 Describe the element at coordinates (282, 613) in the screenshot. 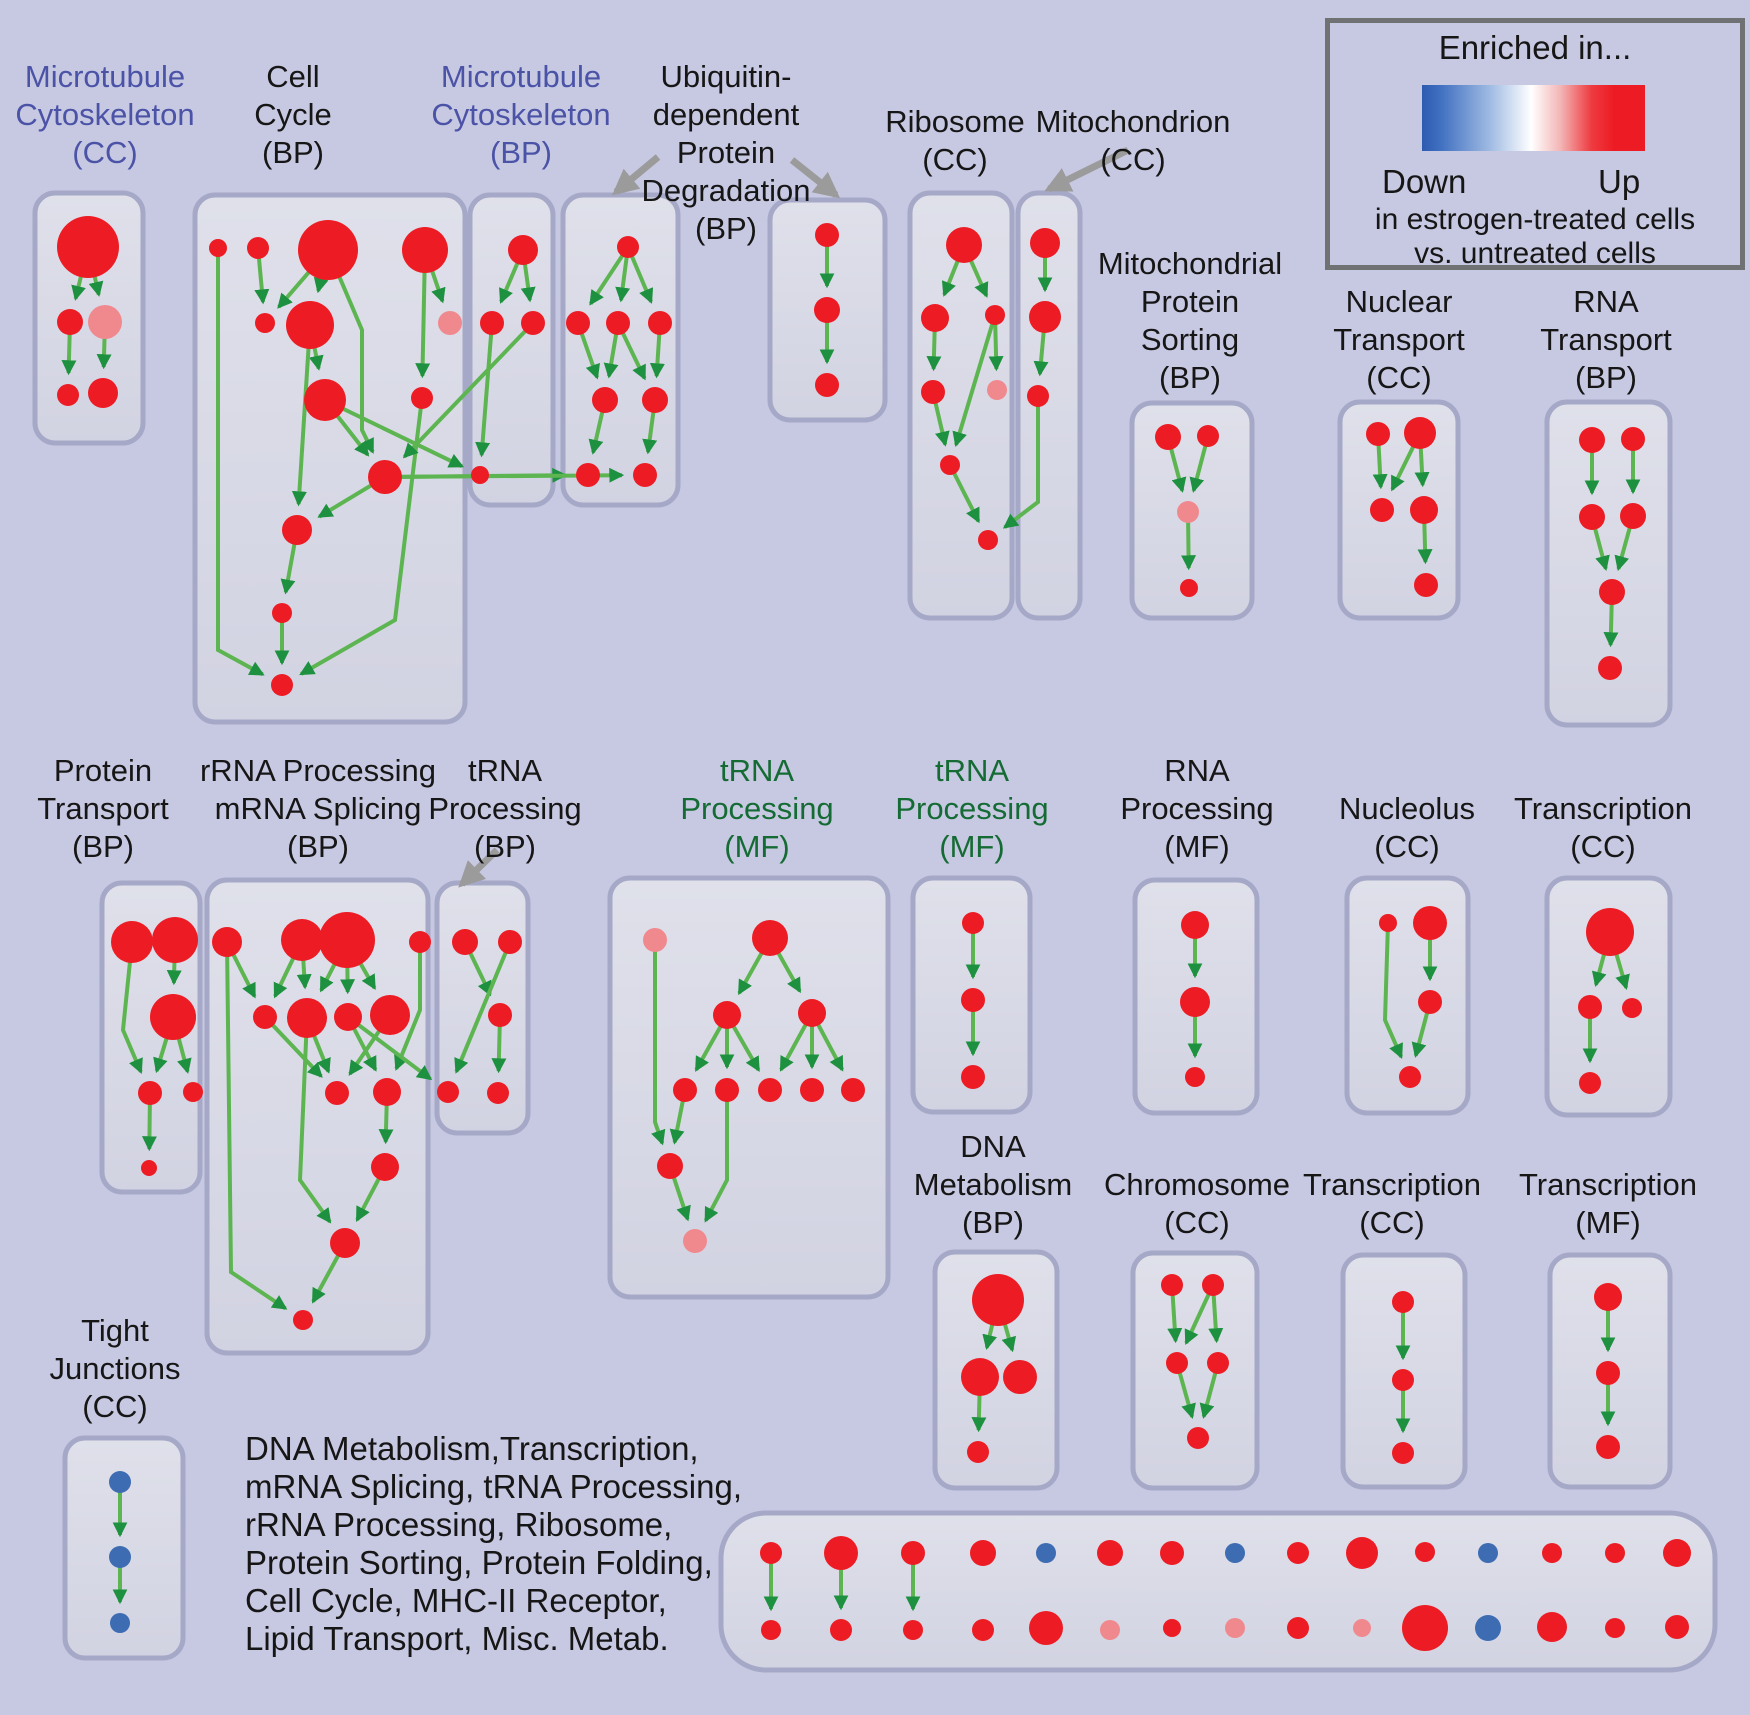

I see `gene-node-cc11` at that location.